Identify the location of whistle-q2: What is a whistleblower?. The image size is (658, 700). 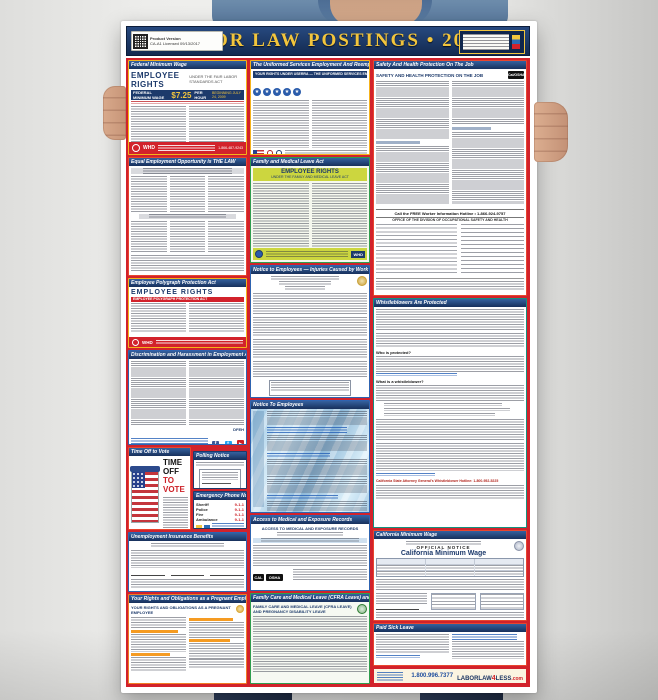
(400, 381).